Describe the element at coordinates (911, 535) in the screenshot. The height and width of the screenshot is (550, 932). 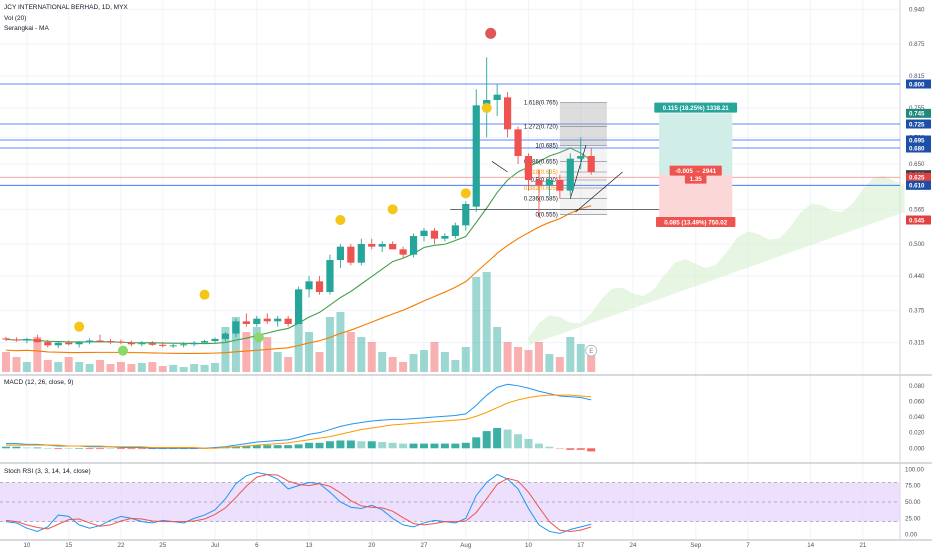
I see `stoch-tick-label: 0.00` at that location.